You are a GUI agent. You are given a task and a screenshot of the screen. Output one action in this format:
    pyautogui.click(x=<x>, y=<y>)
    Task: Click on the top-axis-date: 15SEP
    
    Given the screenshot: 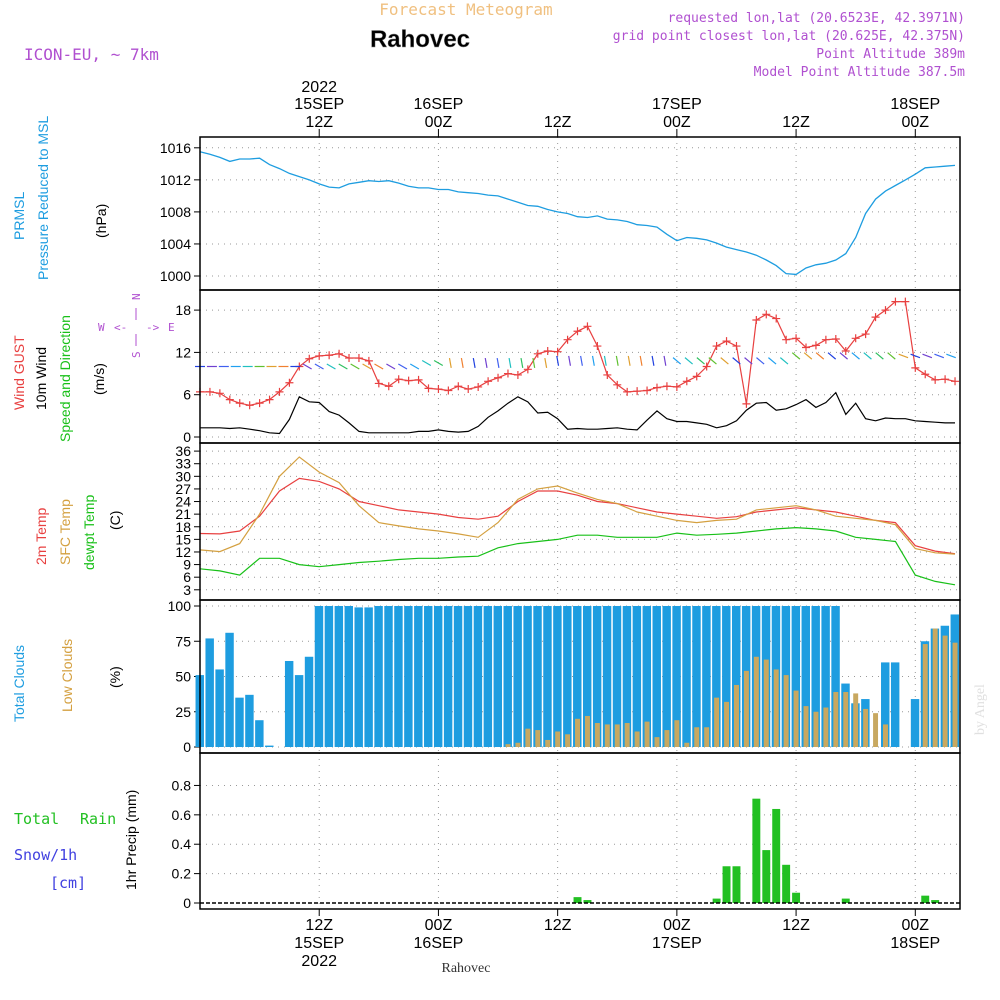 What is the action you would take?
    pyautogui.click(x=319, y=104)
    